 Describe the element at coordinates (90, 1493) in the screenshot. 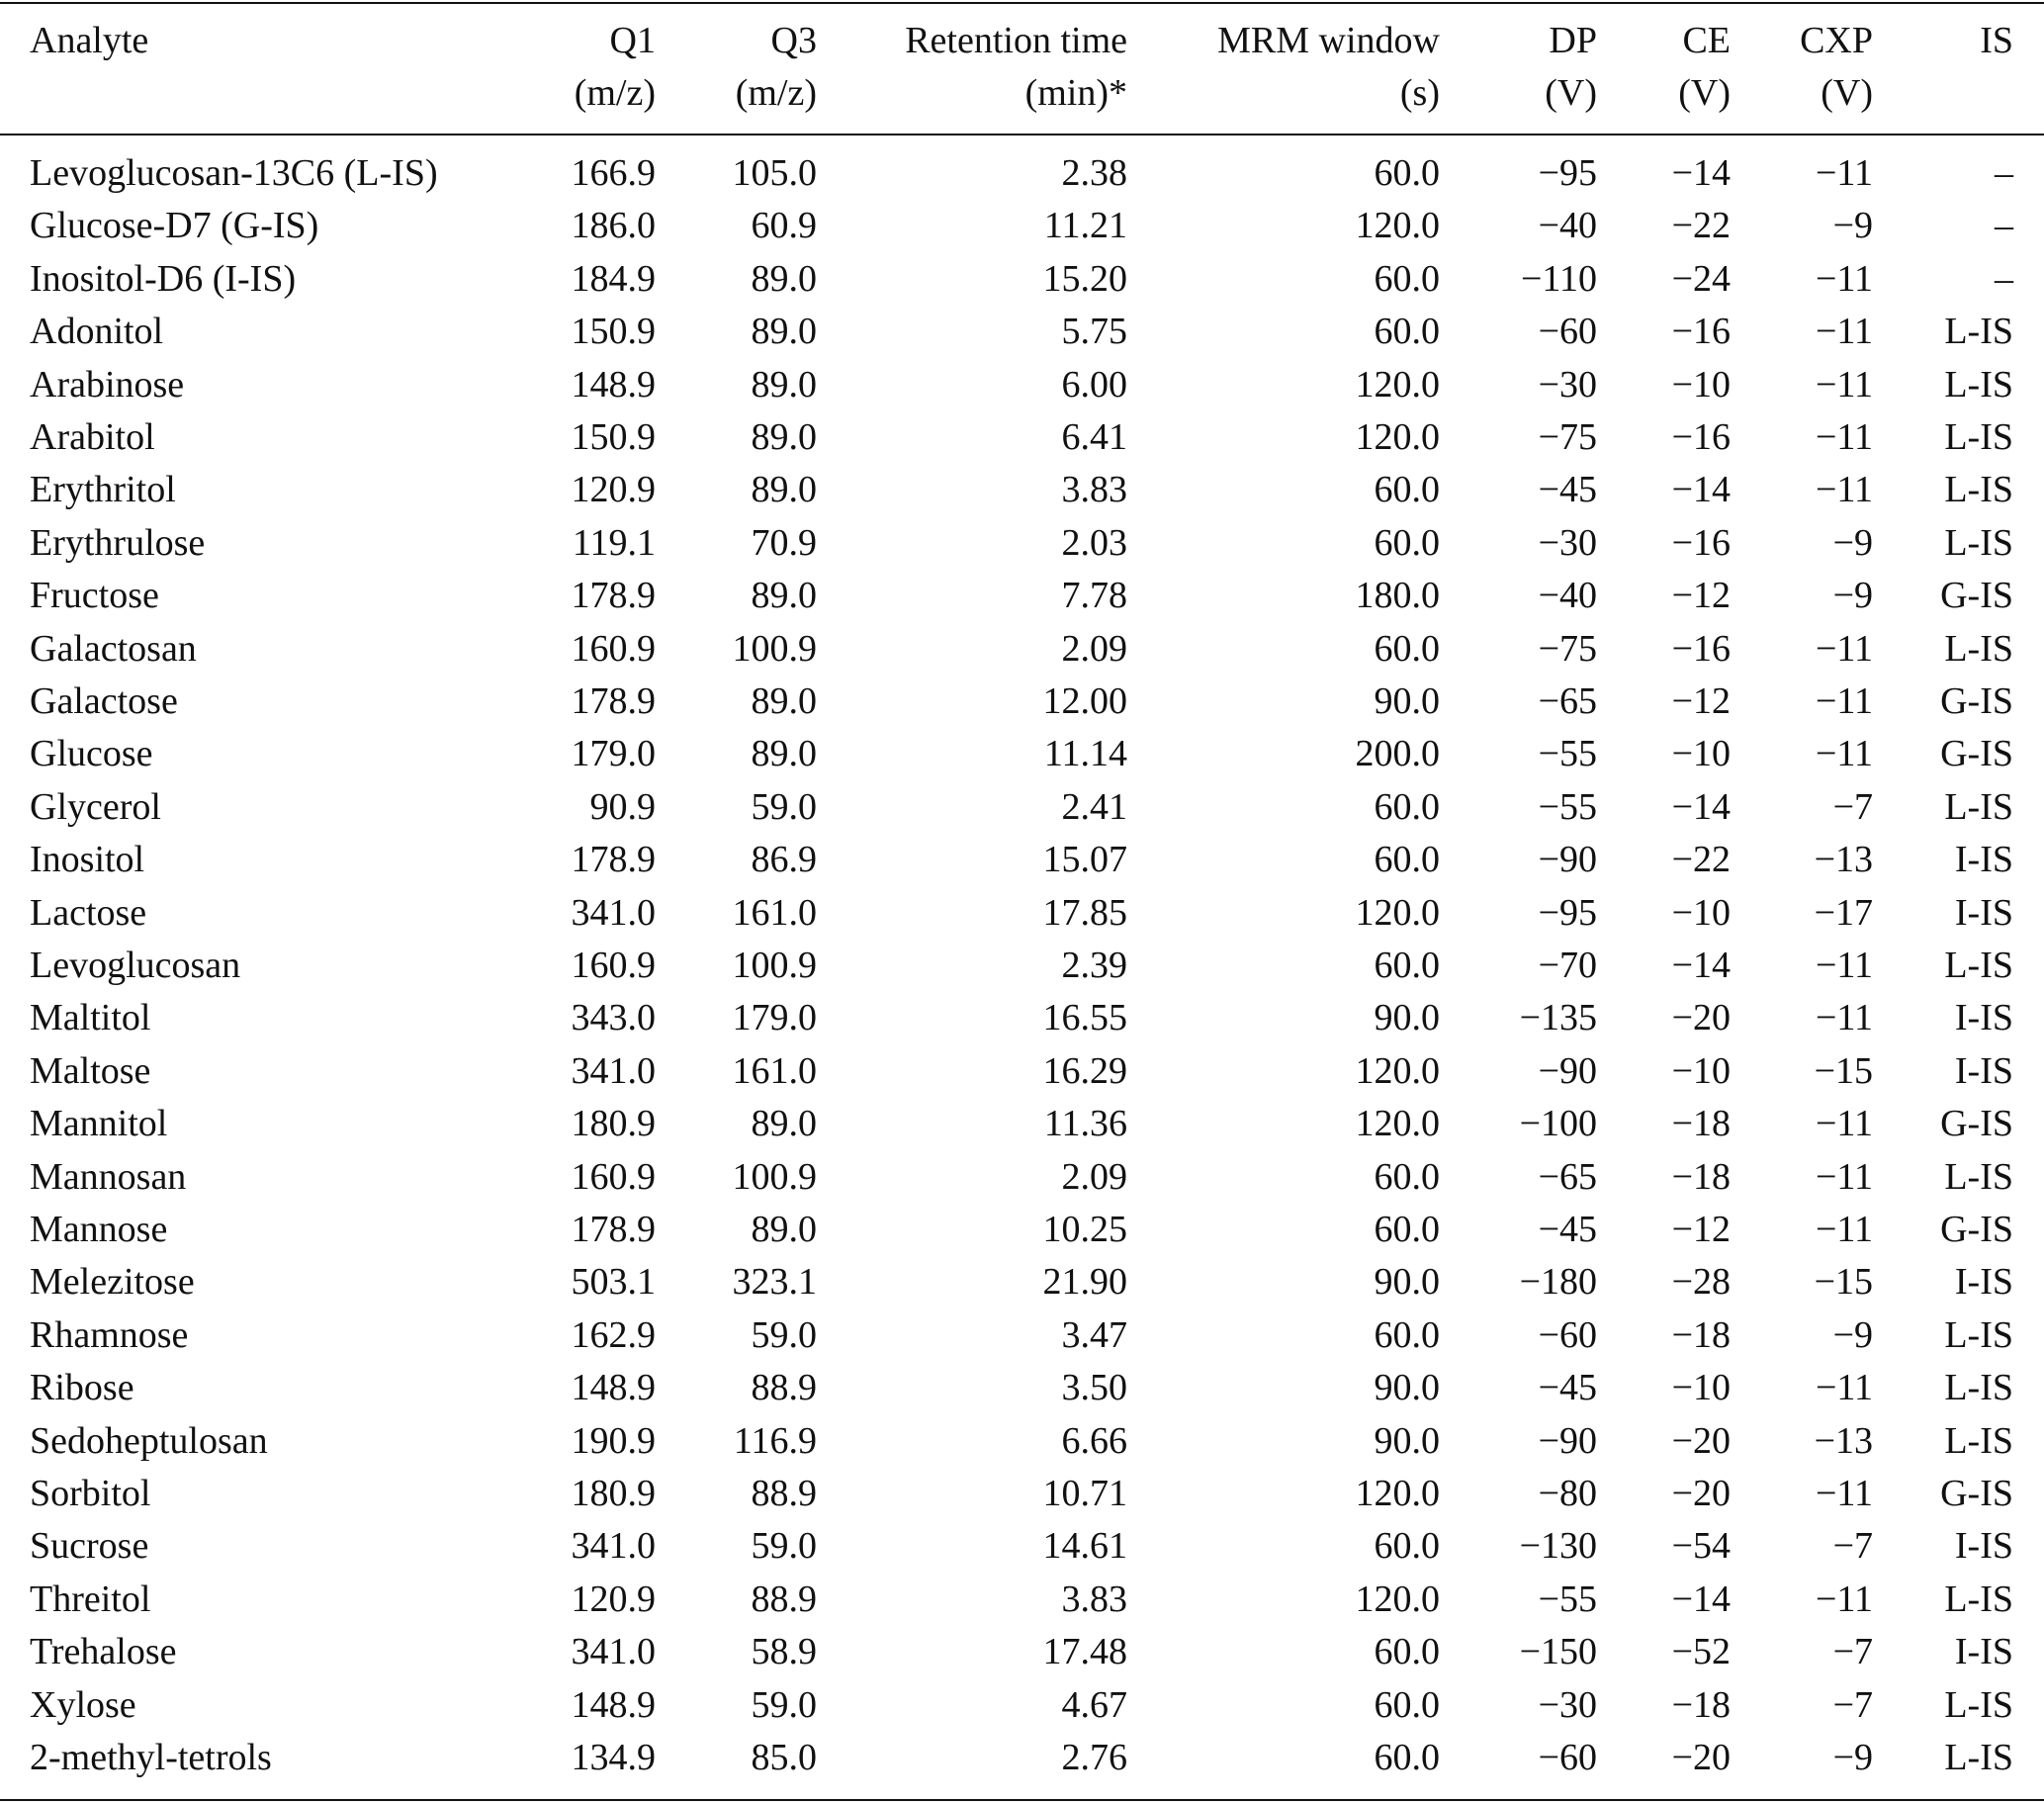

I see `analyte-name: Sorbitol` at that location.